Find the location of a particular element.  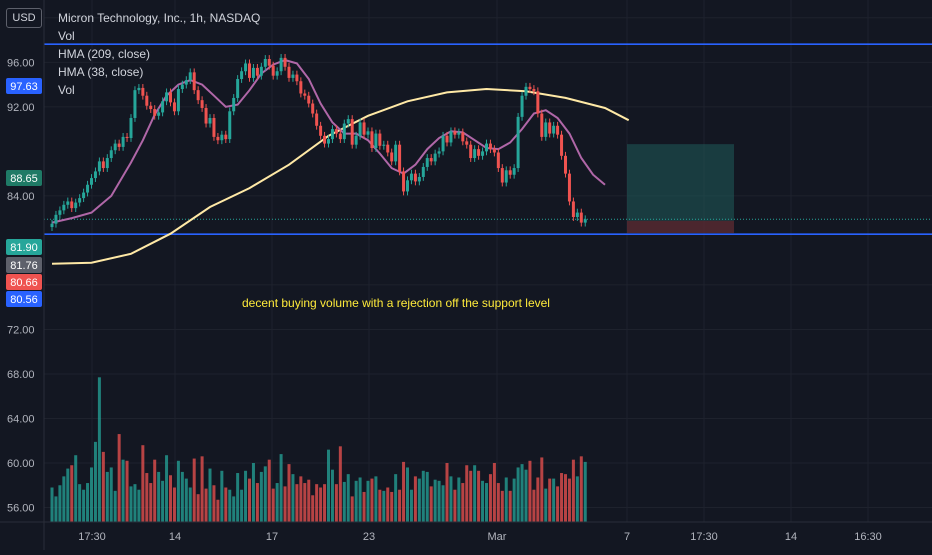

indicator-vol: Vol is located at coordinates (66, 36).